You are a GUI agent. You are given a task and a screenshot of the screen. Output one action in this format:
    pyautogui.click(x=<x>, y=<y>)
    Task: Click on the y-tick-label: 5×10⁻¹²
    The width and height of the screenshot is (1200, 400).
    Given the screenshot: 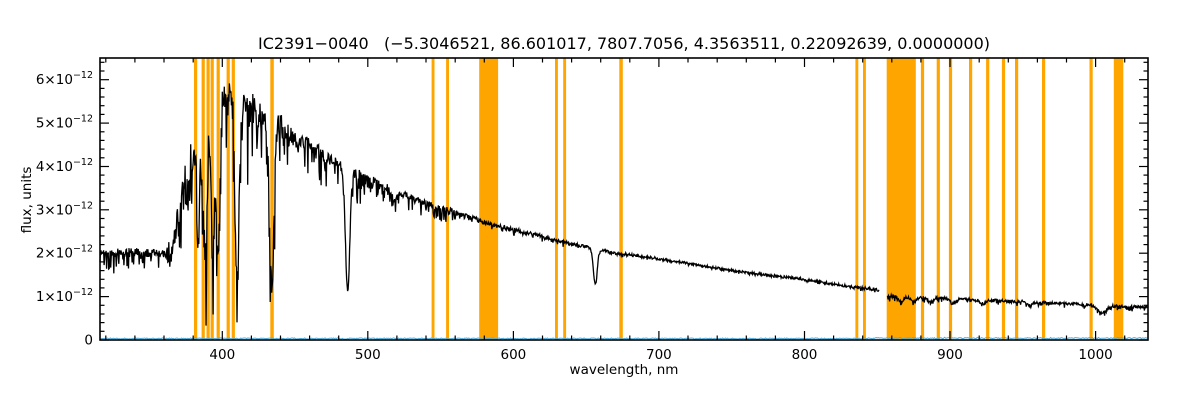 What is the action you would take?
    pyautogui.click(x=64, y=123)
    